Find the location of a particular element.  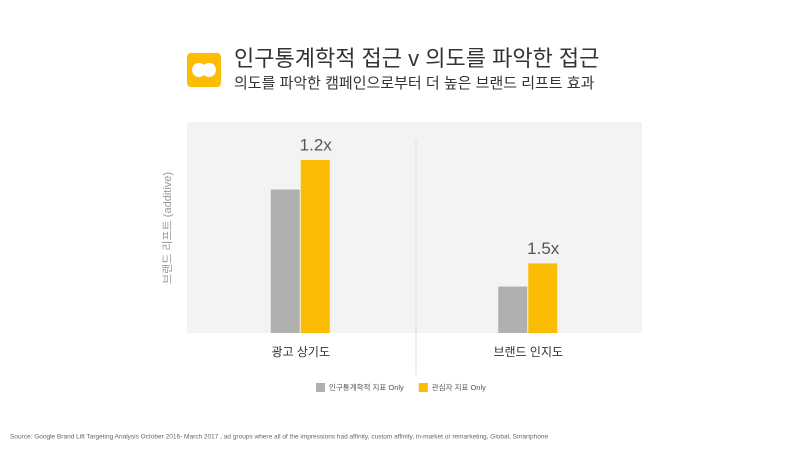

bar-annotation: 1.5x is located at coordinates (543, 248).